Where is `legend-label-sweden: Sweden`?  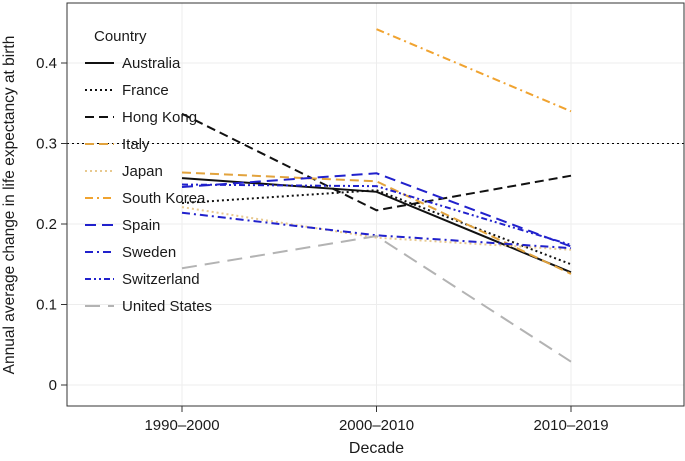
legend-label-sweden: Sweden is located at coordinates (149, 252).